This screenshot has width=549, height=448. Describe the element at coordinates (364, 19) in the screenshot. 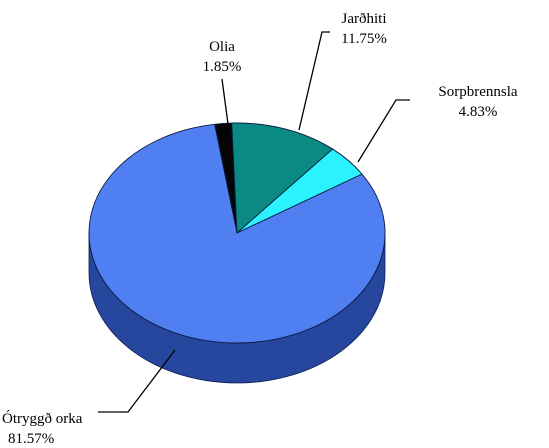

I see `label-jardhiti-name: Jarðhiti` at that location.